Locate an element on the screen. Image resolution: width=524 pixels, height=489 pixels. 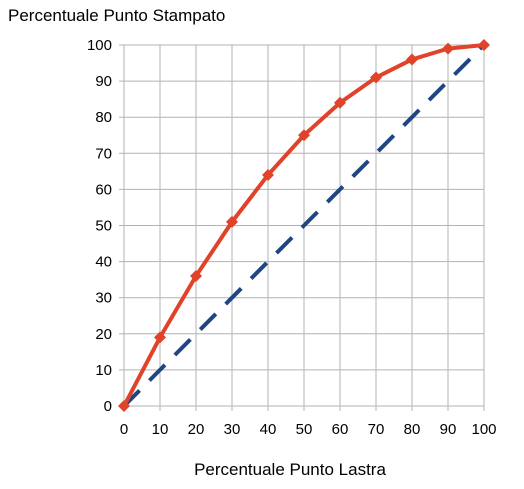
x-tick-label: 90 is located at coordinates (448, 429).